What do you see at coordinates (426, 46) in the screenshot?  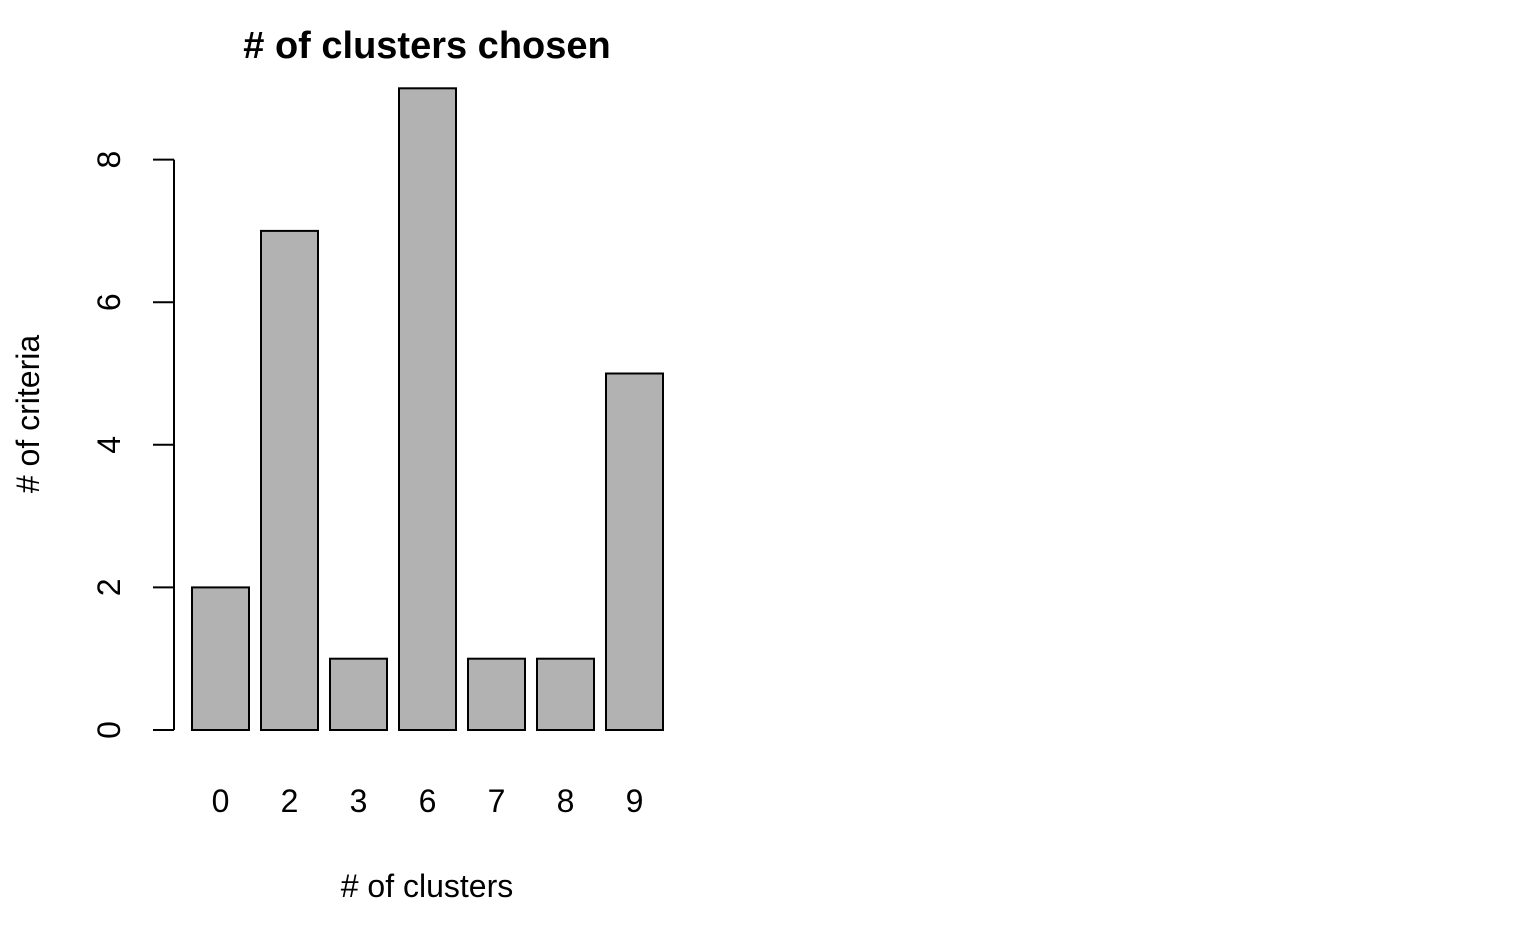 I see `chart-title: # of clusters chosen` at bounding box center [426, 46].